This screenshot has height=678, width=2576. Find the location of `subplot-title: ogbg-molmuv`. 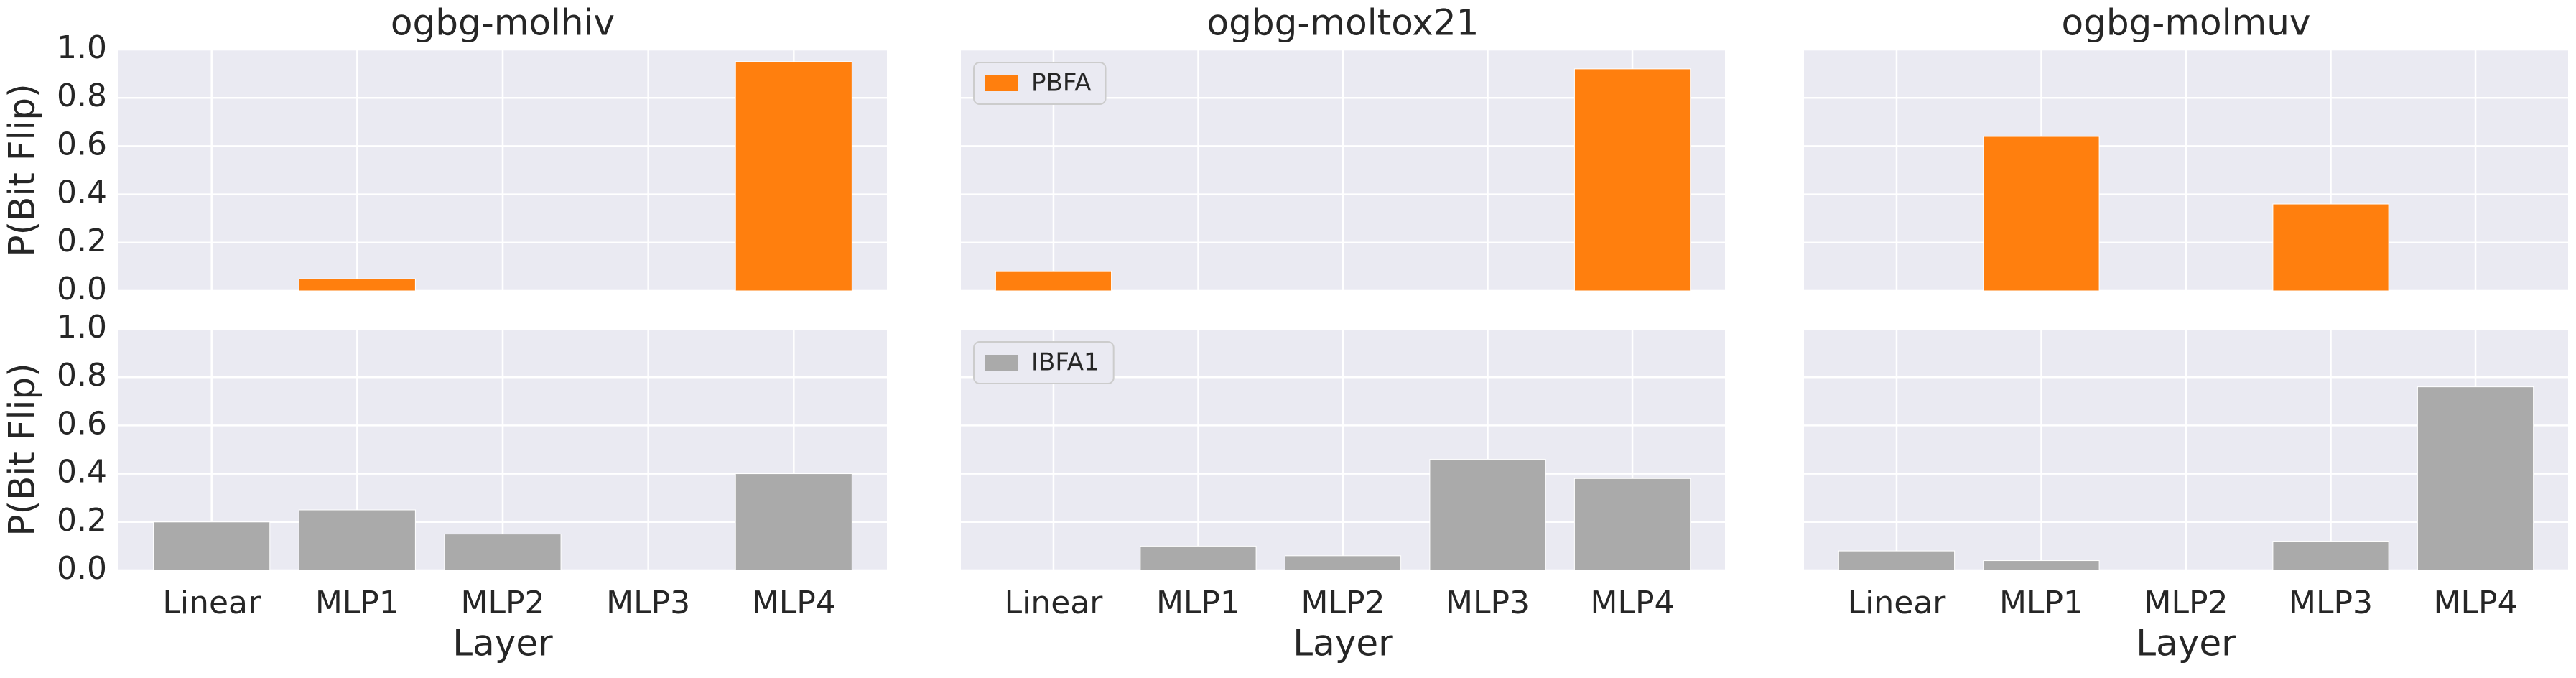

subplot-title: ogbg-molmuv is located at coordinates (2185, 23).